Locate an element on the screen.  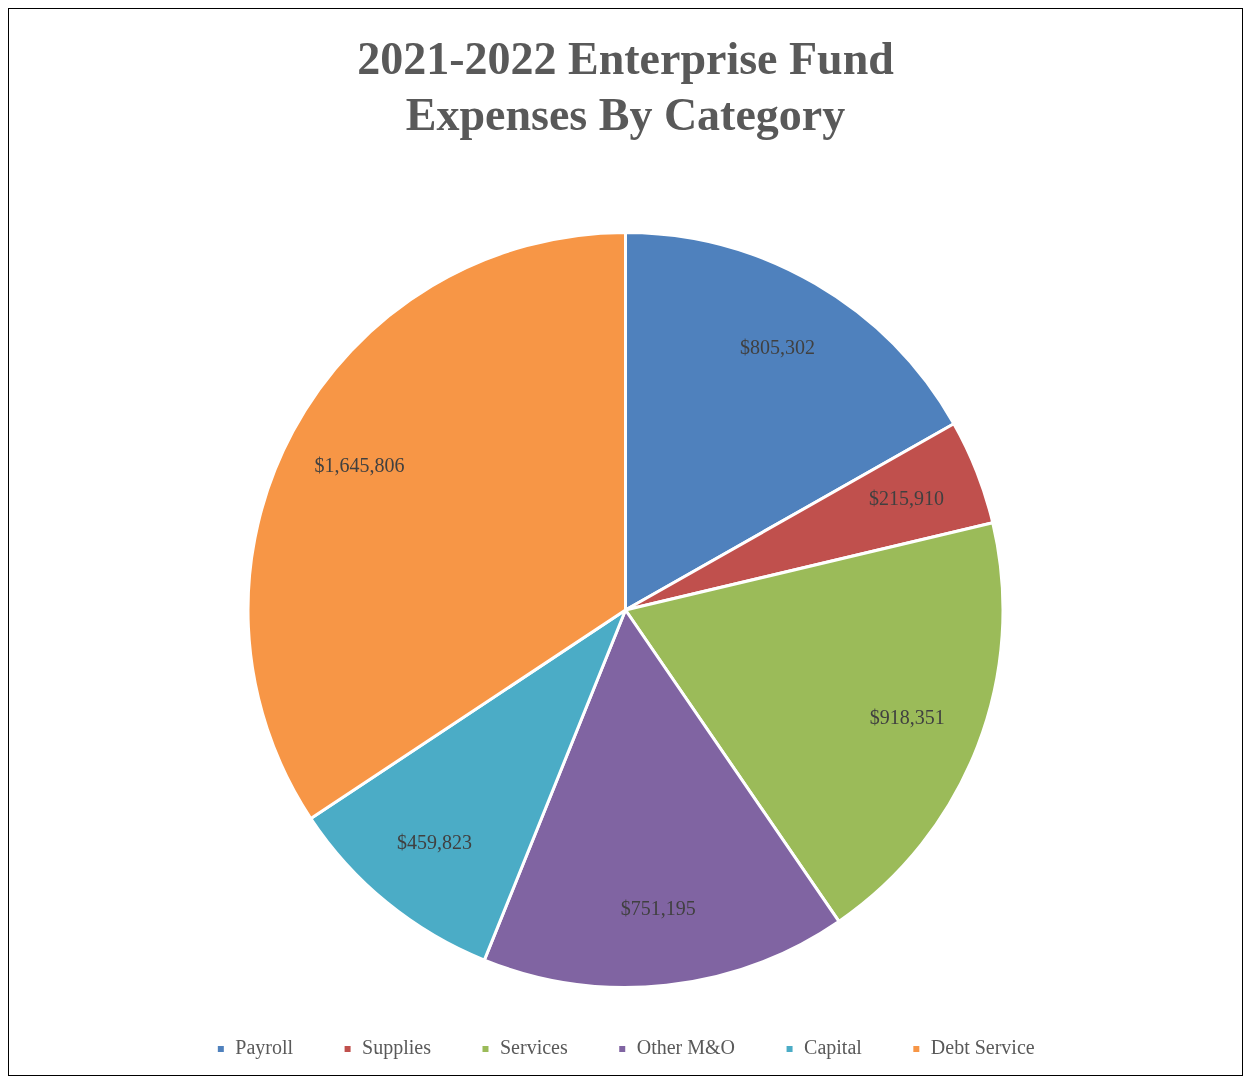
data-label: $751,195 is located at coordinates (658, 908).